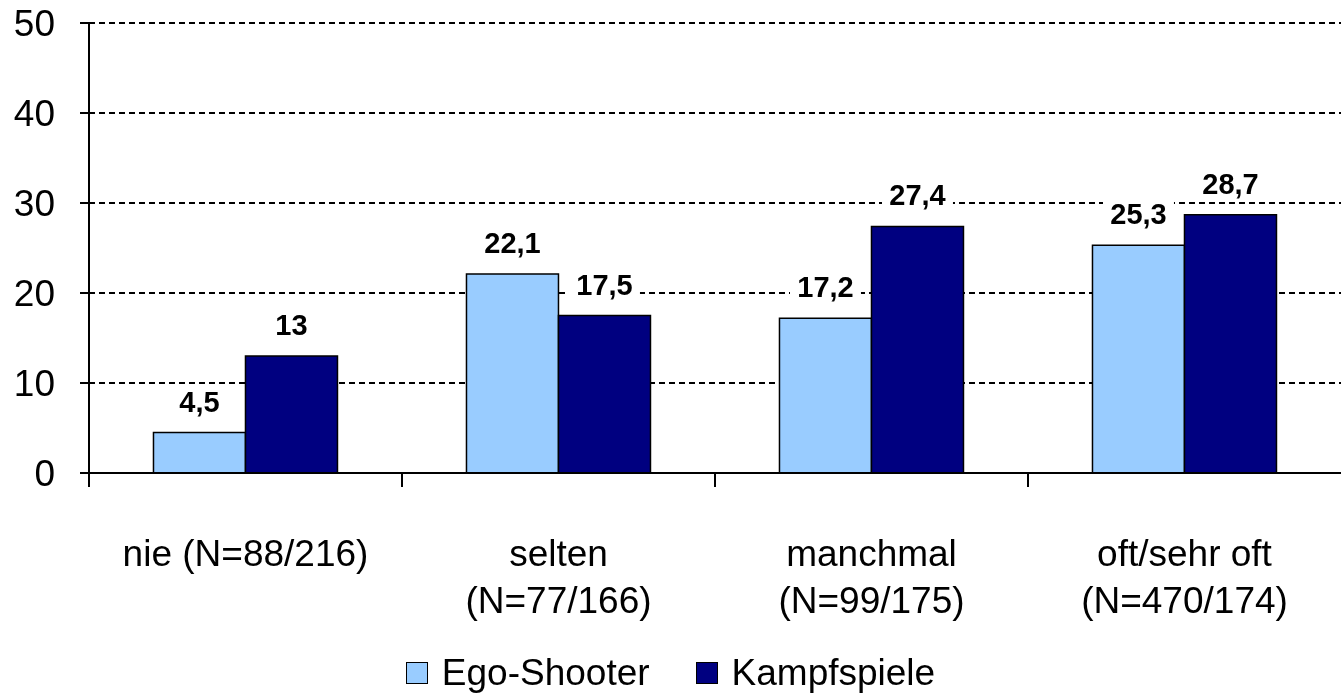 Image resolution: width=1341 pixels, height=693 pixels. Describe the element at coordinates (917, 195) in the screenshot. I see `data-label: 27,4` at that location.